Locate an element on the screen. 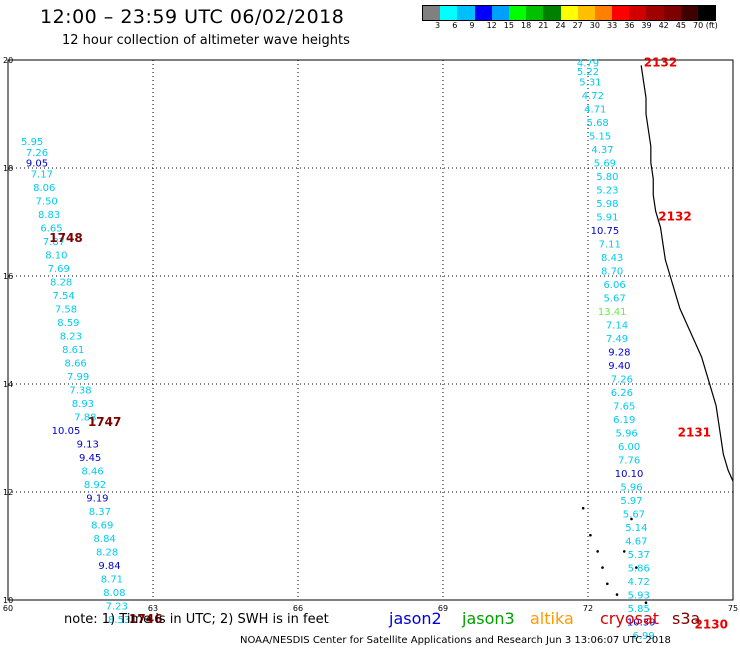 The height and width of the screenshot is (650, 740). wave-height-value: 9.40 is located at coordinates (619, 366).